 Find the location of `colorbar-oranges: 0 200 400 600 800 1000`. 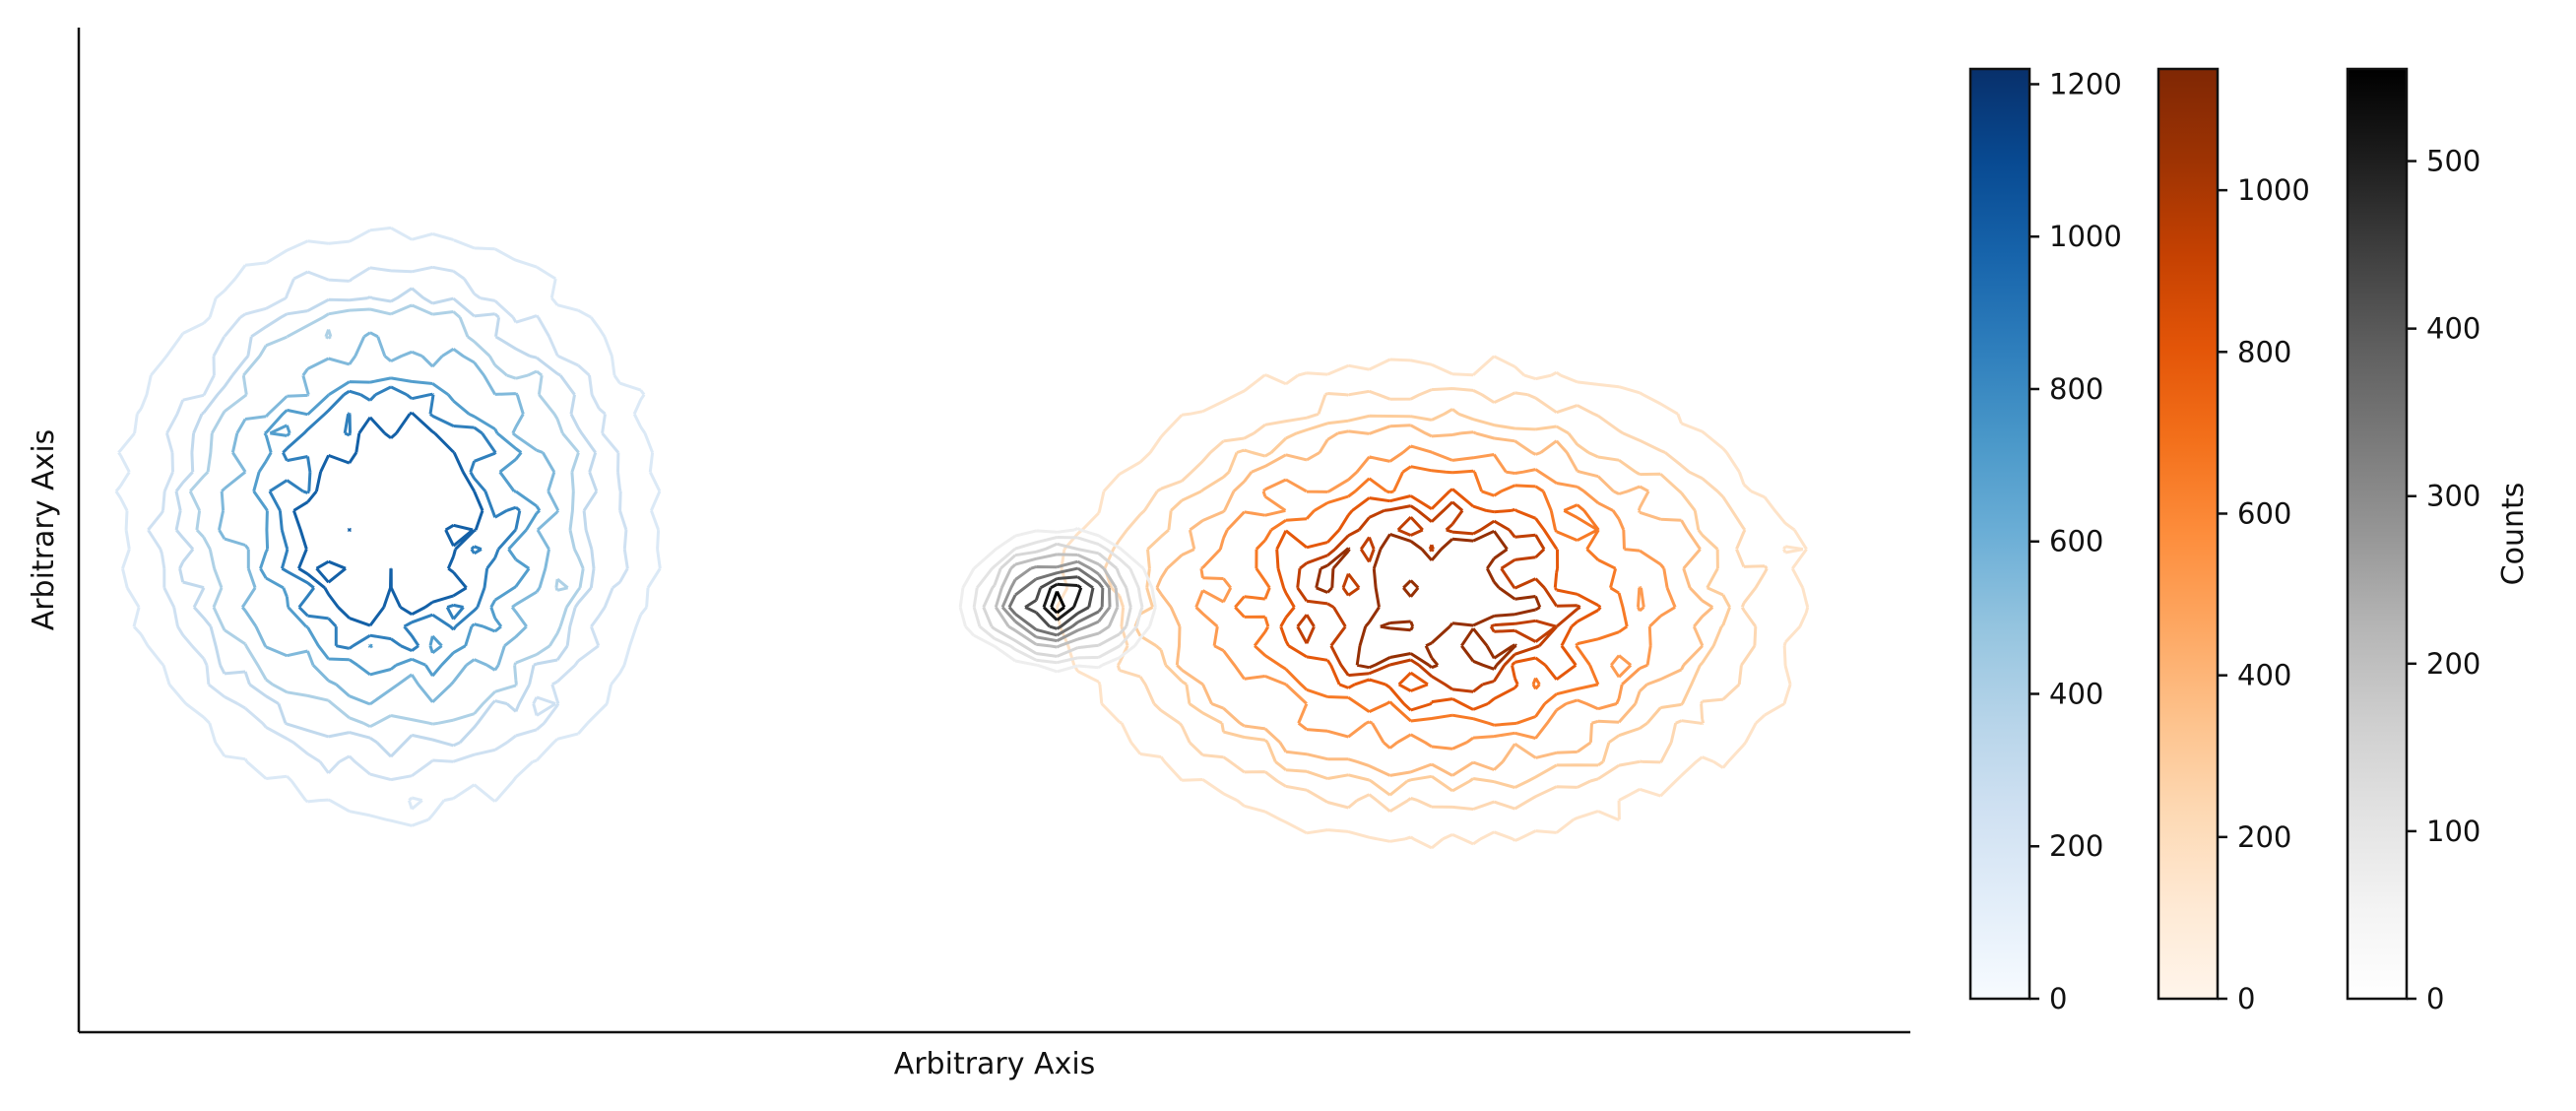

colorbar-oranges: 0 200 400 600 800 1000 is located at coordinates (2233, 541).